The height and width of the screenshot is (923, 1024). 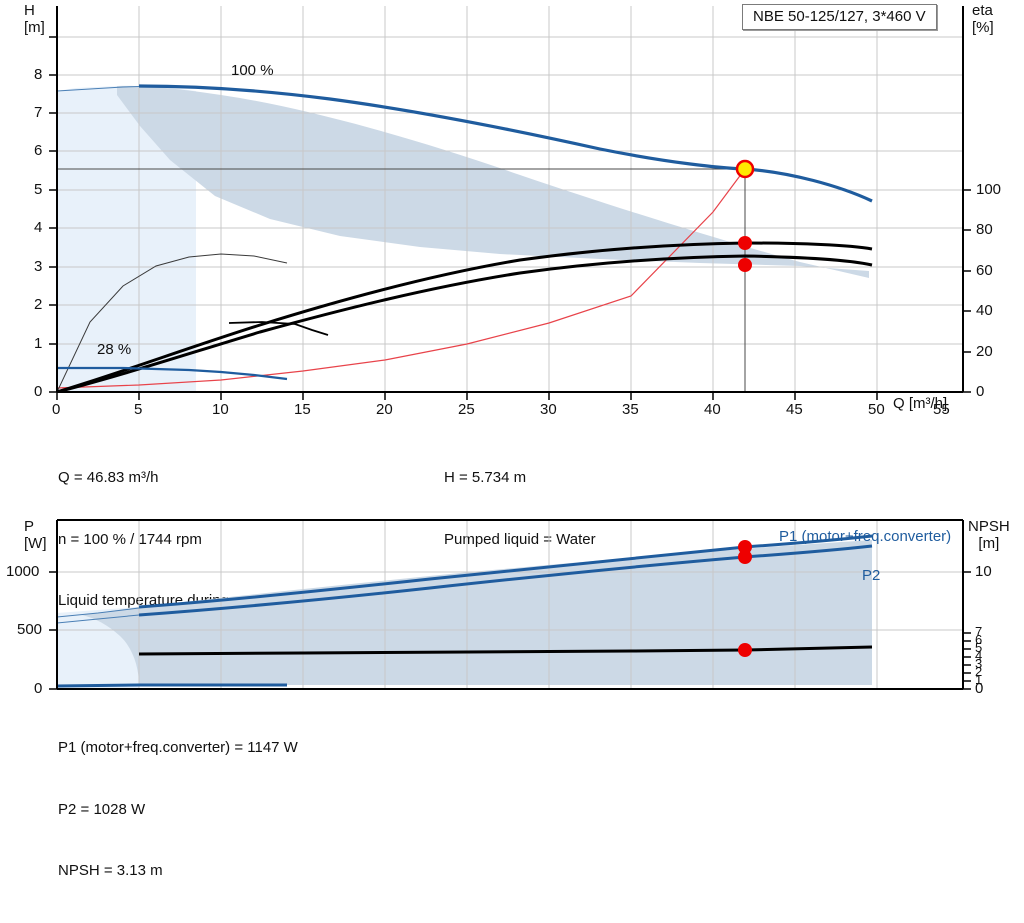 What do you see at coordinates (979, 639) in the screenshot?
I see `bottom-y2tick-6: 6` at bounding box center [979, 639].